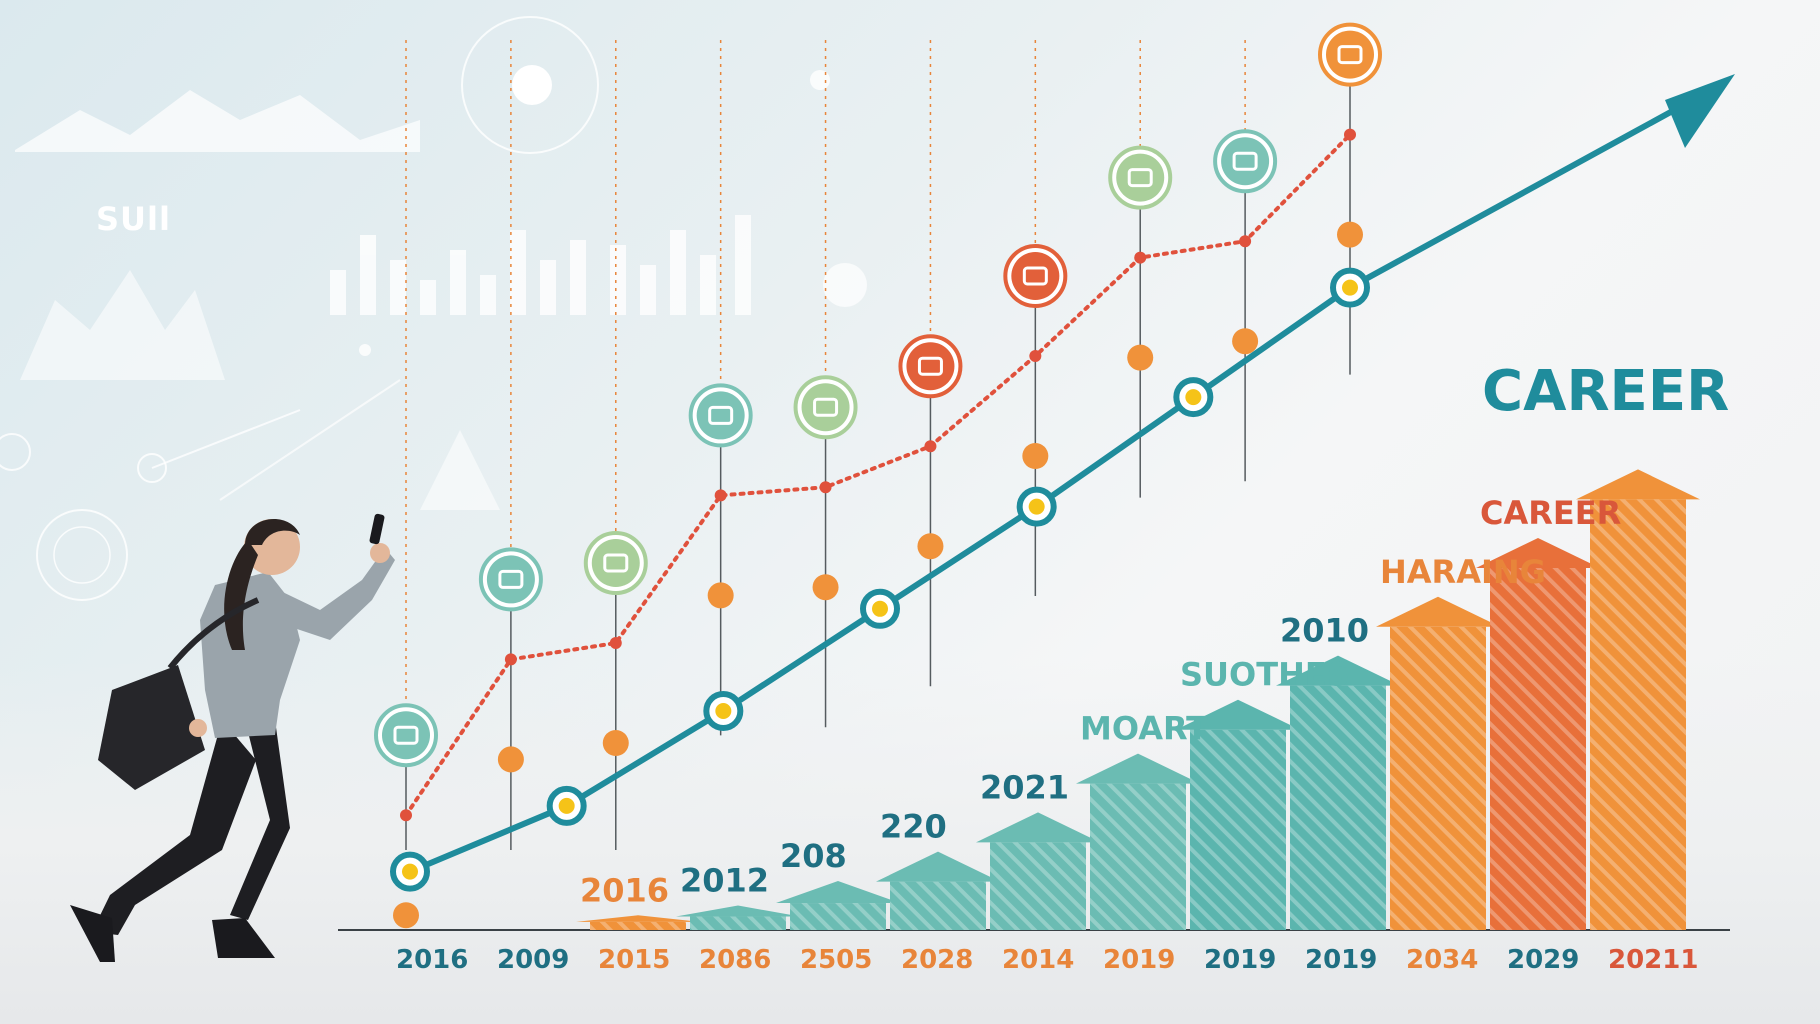 The height and width of the screenshot is (1024, 1820). What do you see at coordinates (1543, 960) in the screenshot?
I see `x-tick-label: 2029` at bounding box center [1543, 960].